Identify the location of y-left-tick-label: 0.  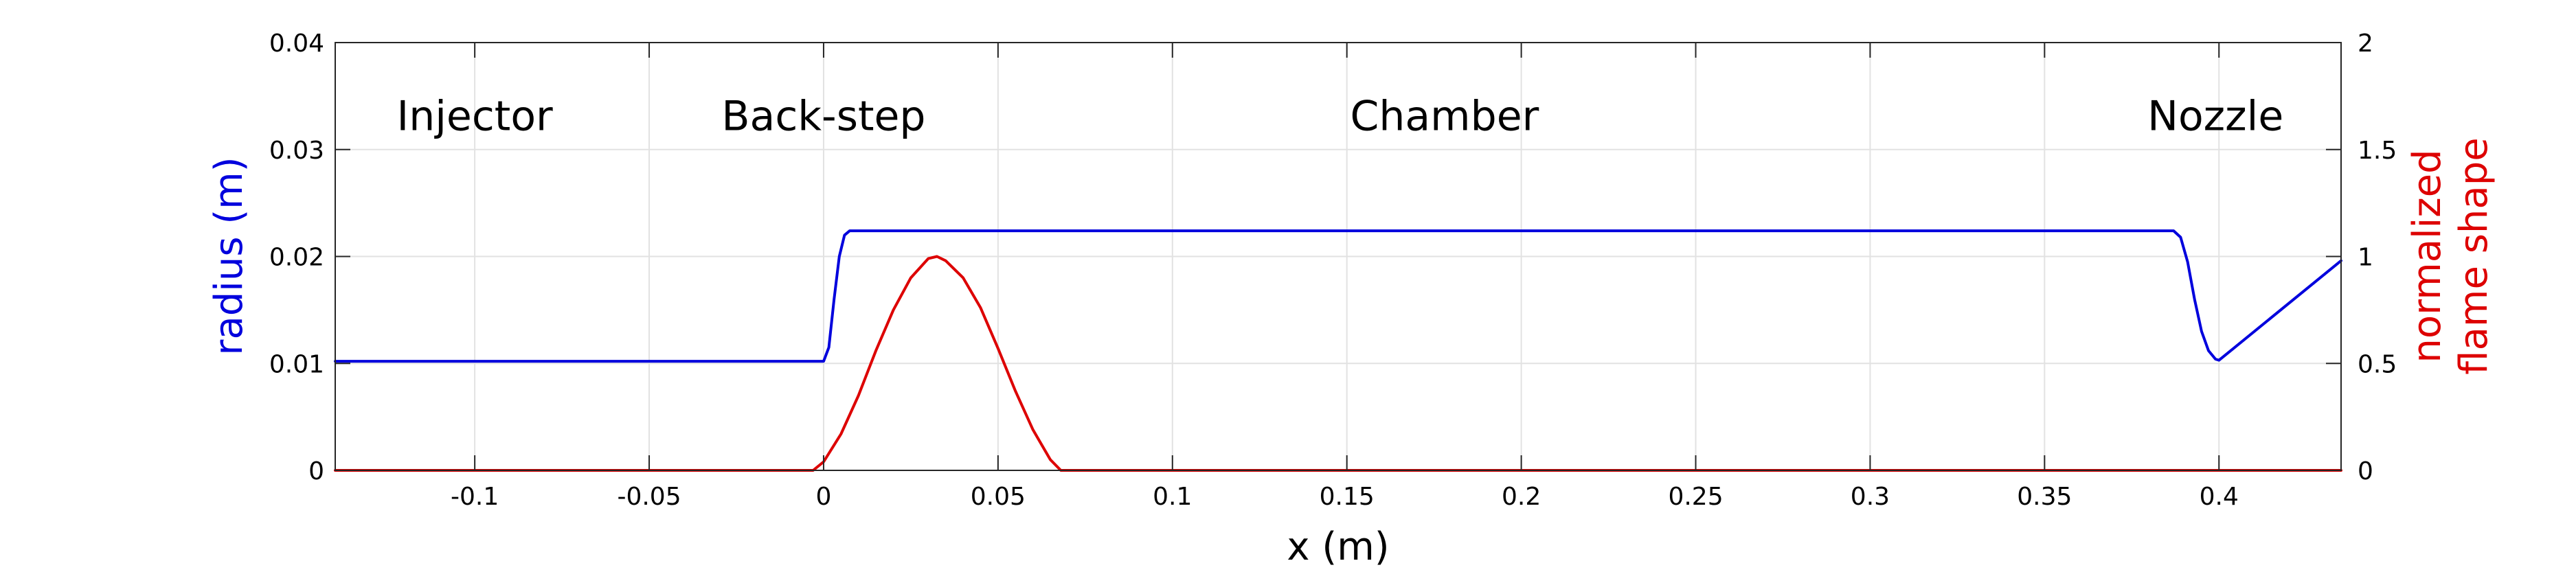
(316, 471).